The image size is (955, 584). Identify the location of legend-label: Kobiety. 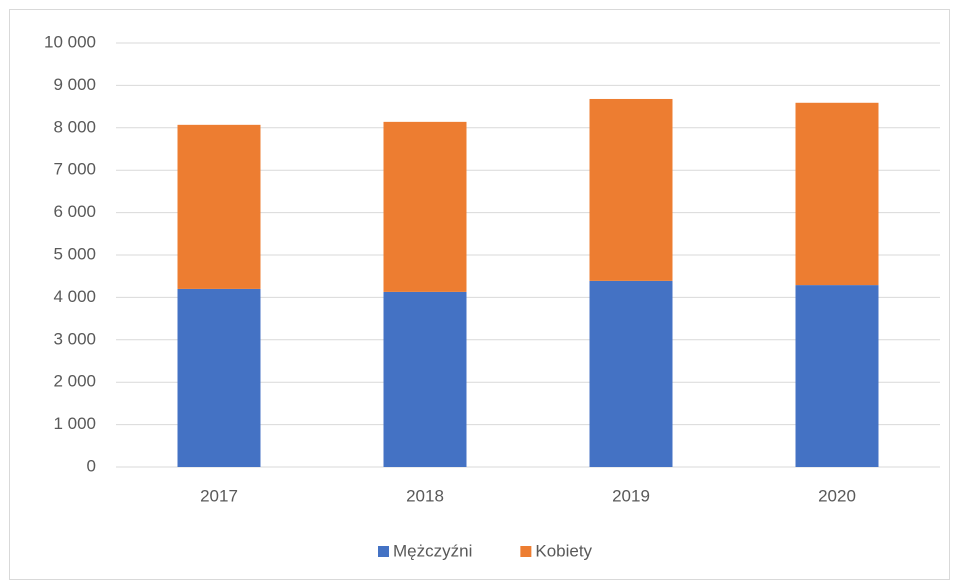
(563, 550).